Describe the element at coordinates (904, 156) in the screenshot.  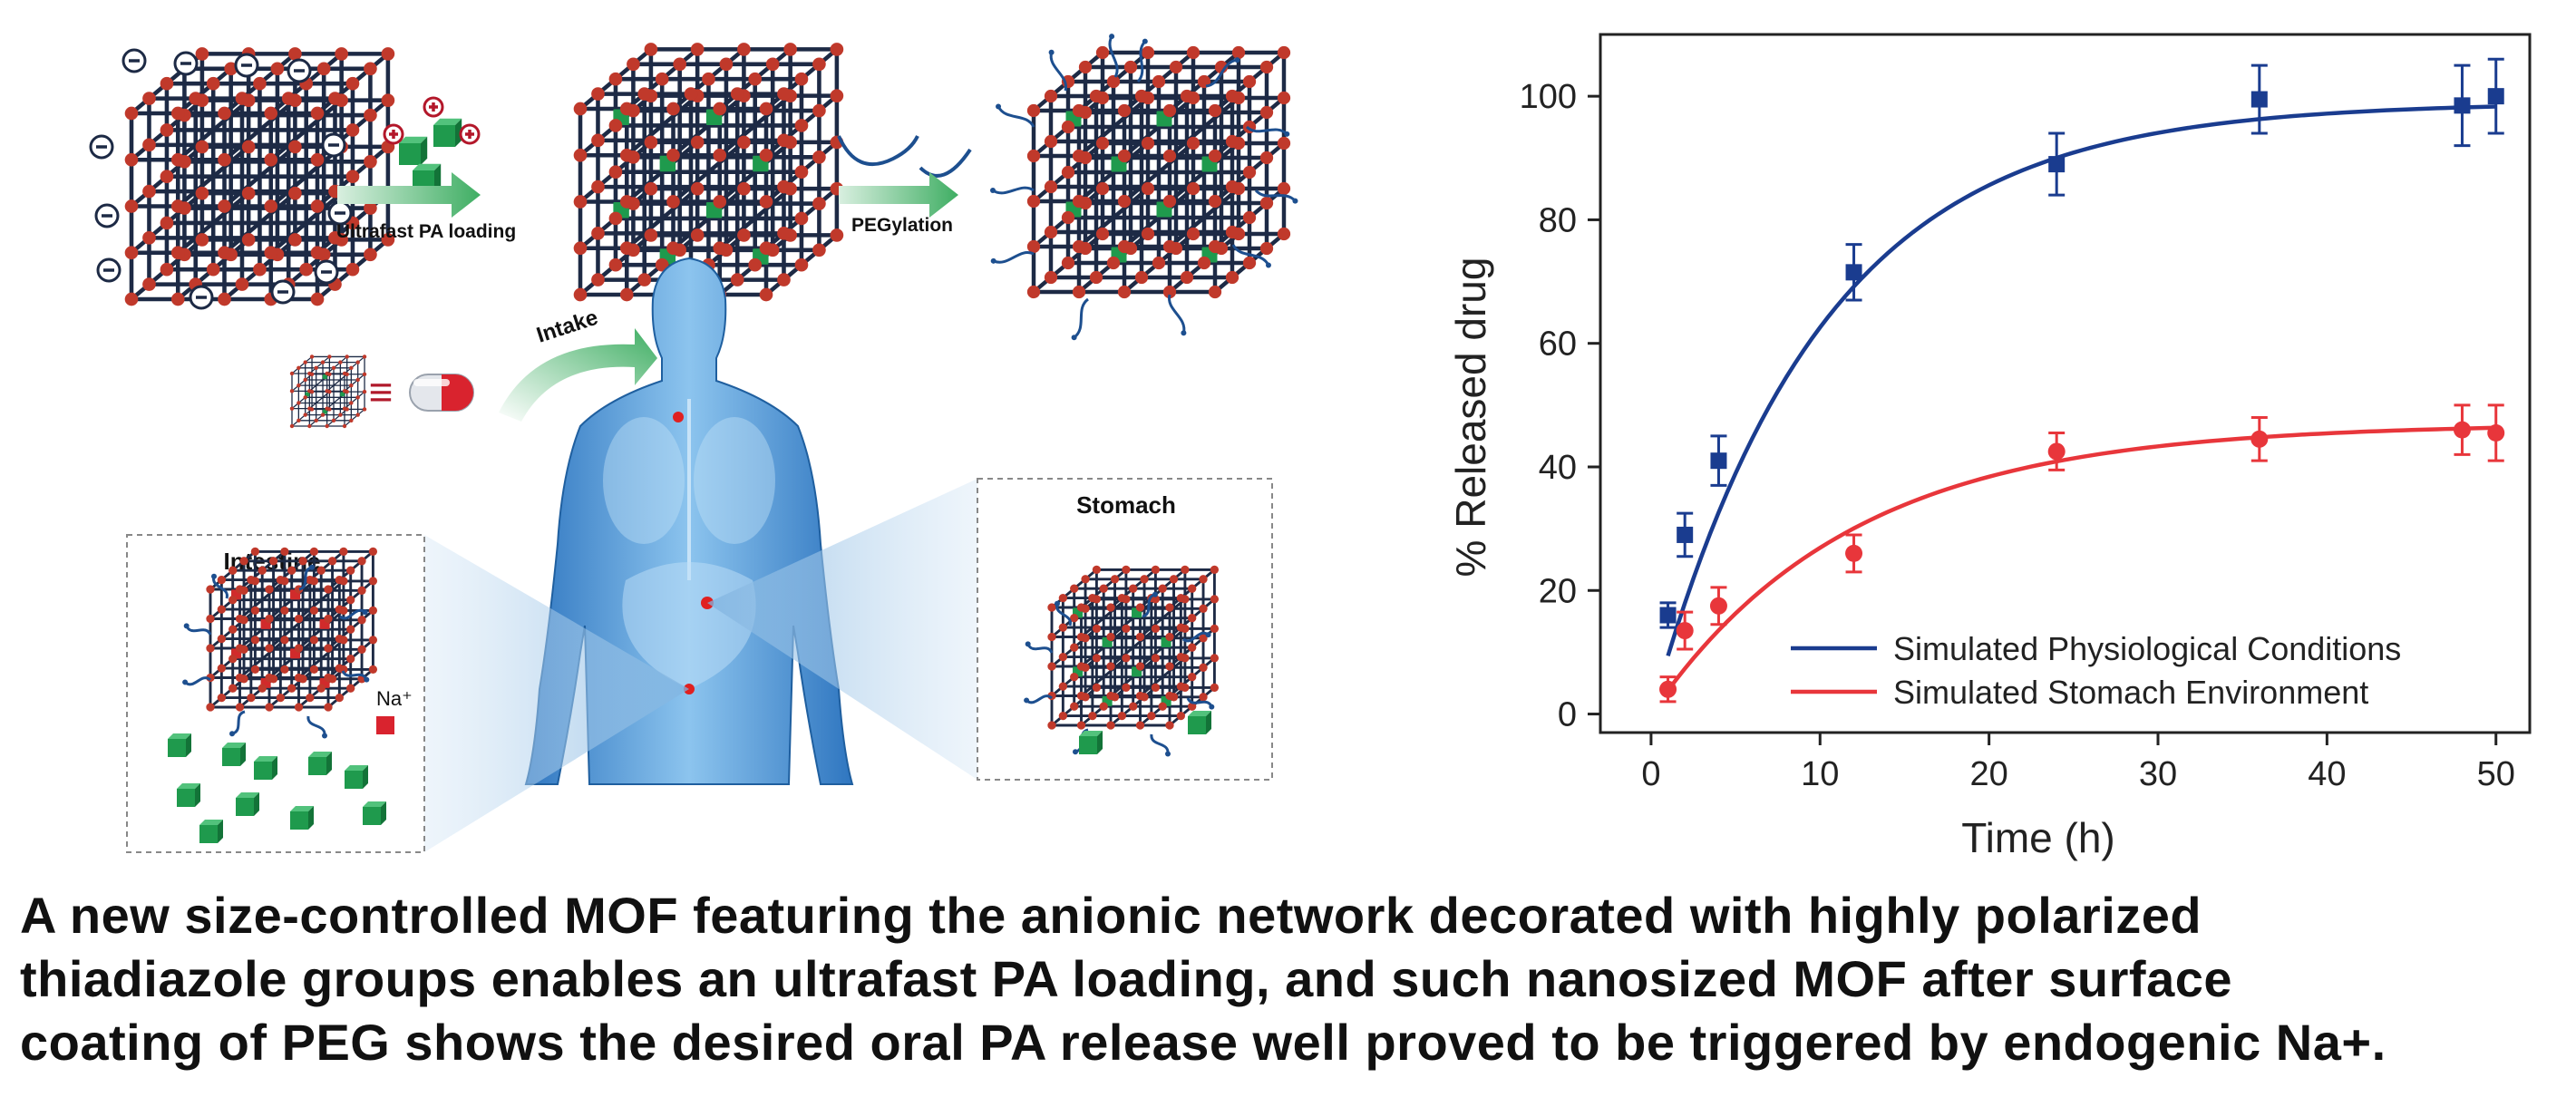
I see `peg-strand-icon` at that location.